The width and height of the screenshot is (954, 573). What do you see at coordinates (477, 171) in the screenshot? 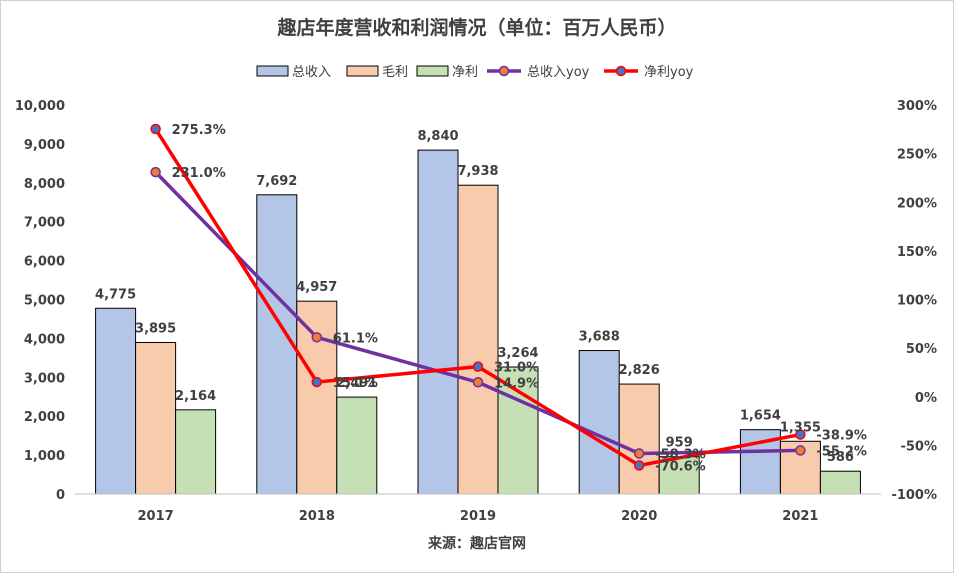
I see `bar-data-label: 7,938` at bounding box center [477, 171].